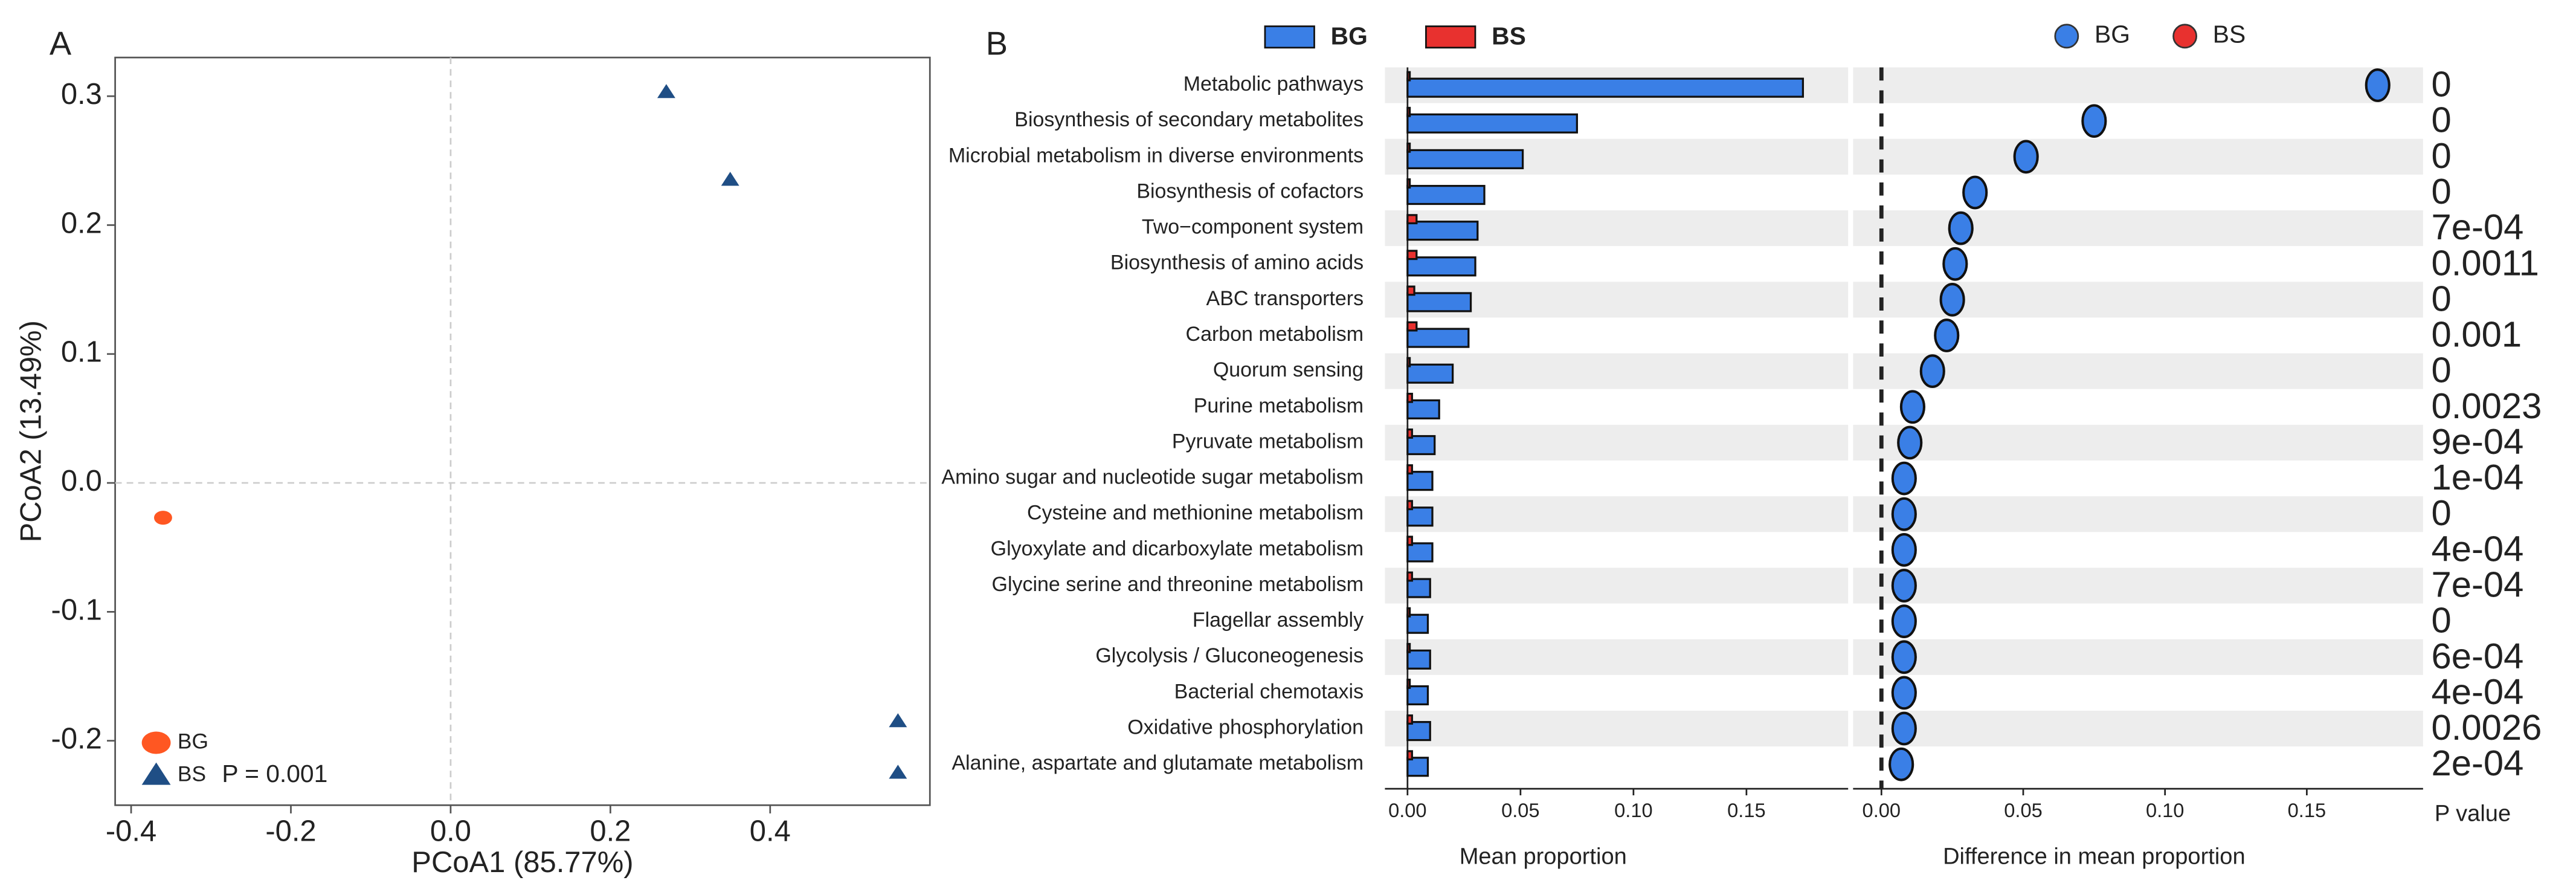 The image size is (2576, 889). What do you see at coordinates (32, 431) in the screenshot?
I see `y-axis-title: PCoA2 (13.49%)` at bounding box center [32, 431].